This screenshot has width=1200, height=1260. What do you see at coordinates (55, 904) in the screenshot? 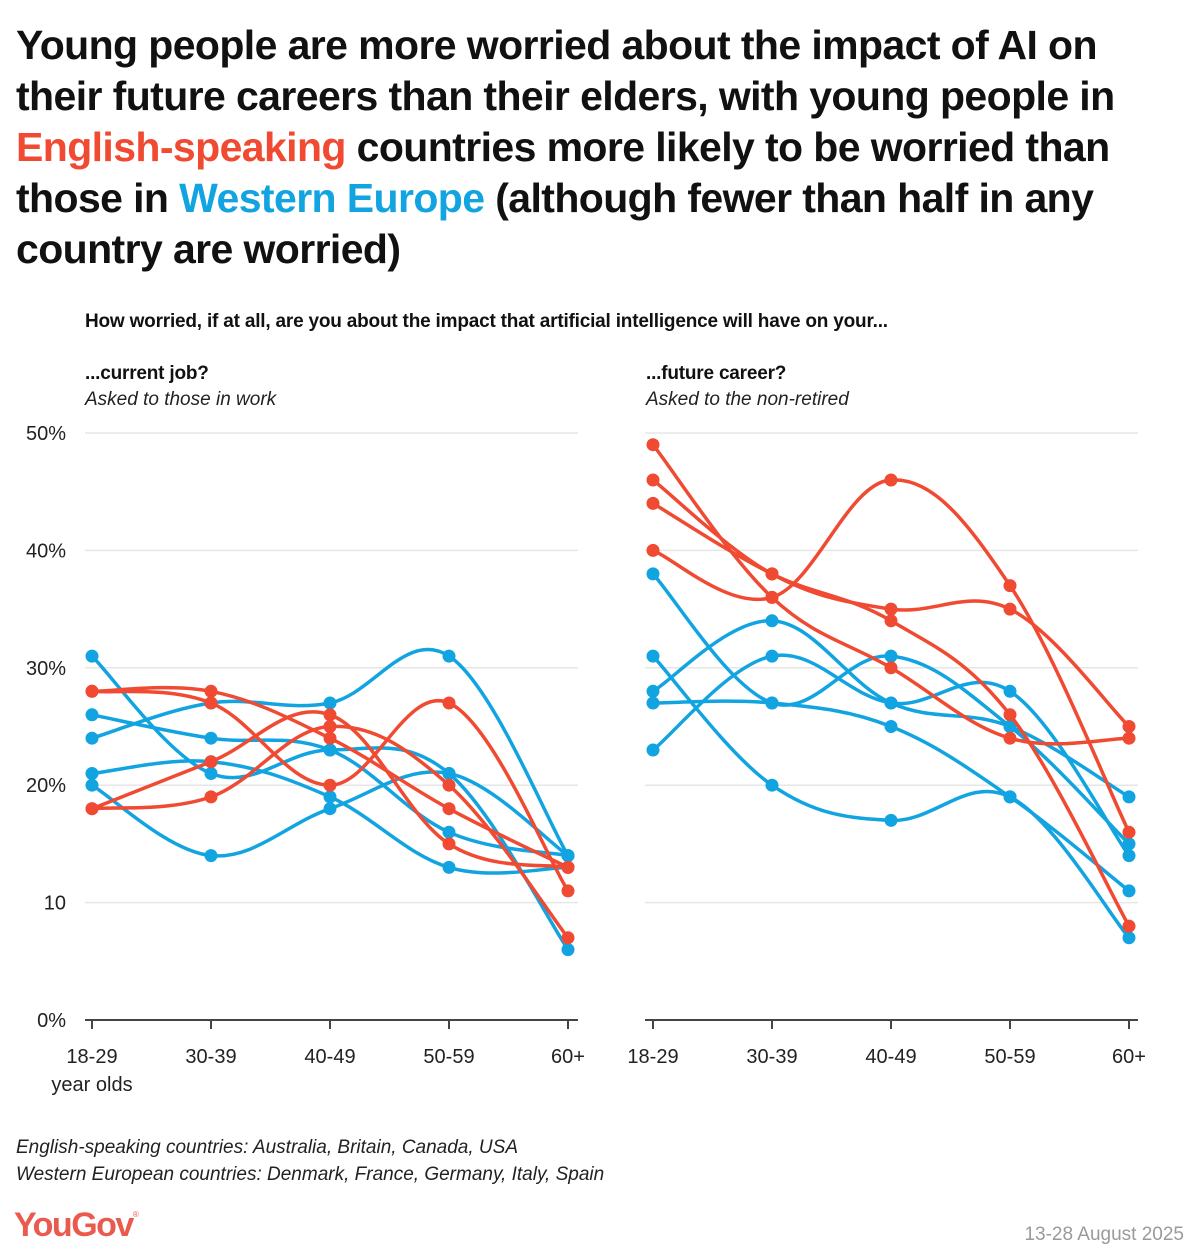
I see `y-tick-label: 10` at bounding box center [55, 904].